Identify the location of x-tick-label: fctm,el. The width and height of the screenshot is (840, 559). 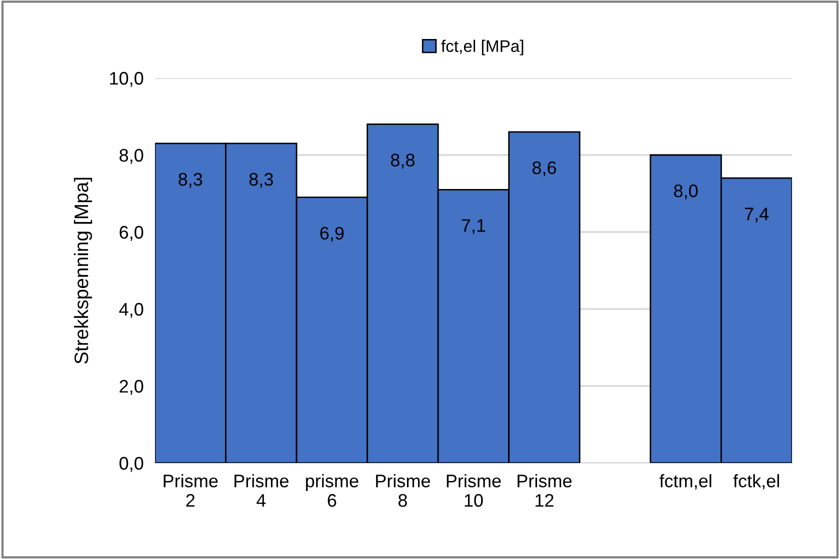
(686, 482).